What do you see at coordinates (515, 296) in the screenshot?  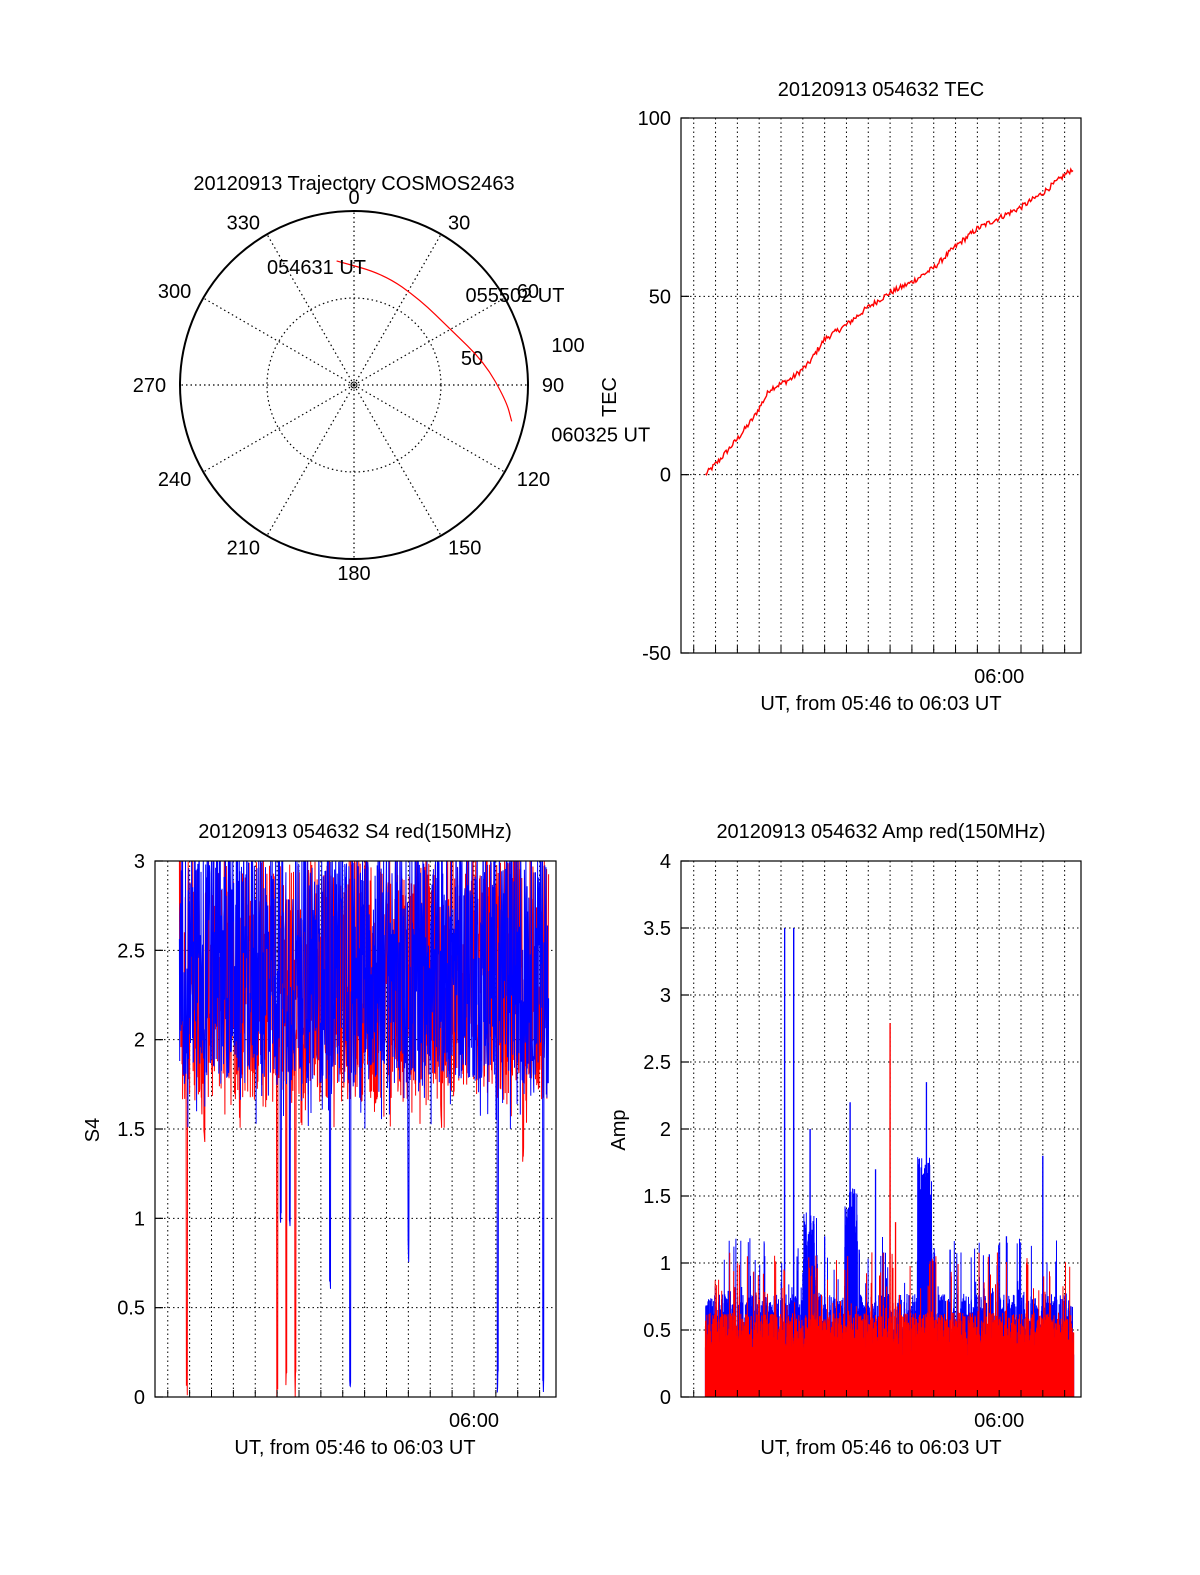 I see `polar-annotation: 055502 UT` at bounding box center [515, 296].